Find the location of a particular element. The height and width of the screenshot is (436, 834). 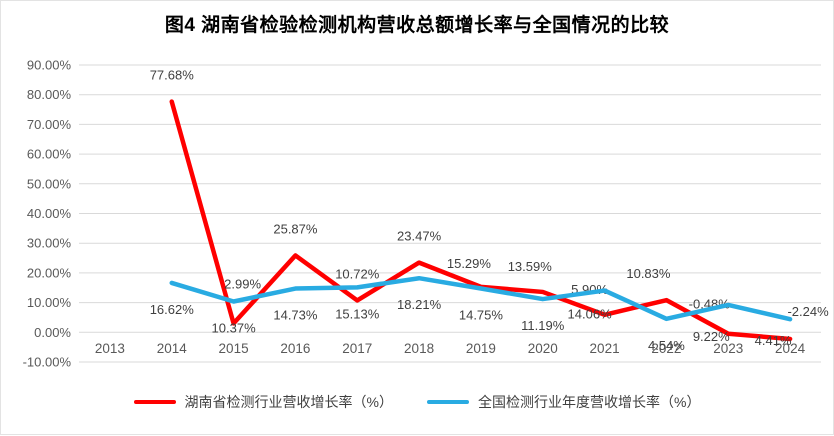

x-axis-tick-label: 2024 is located at coordinates (790, 348).